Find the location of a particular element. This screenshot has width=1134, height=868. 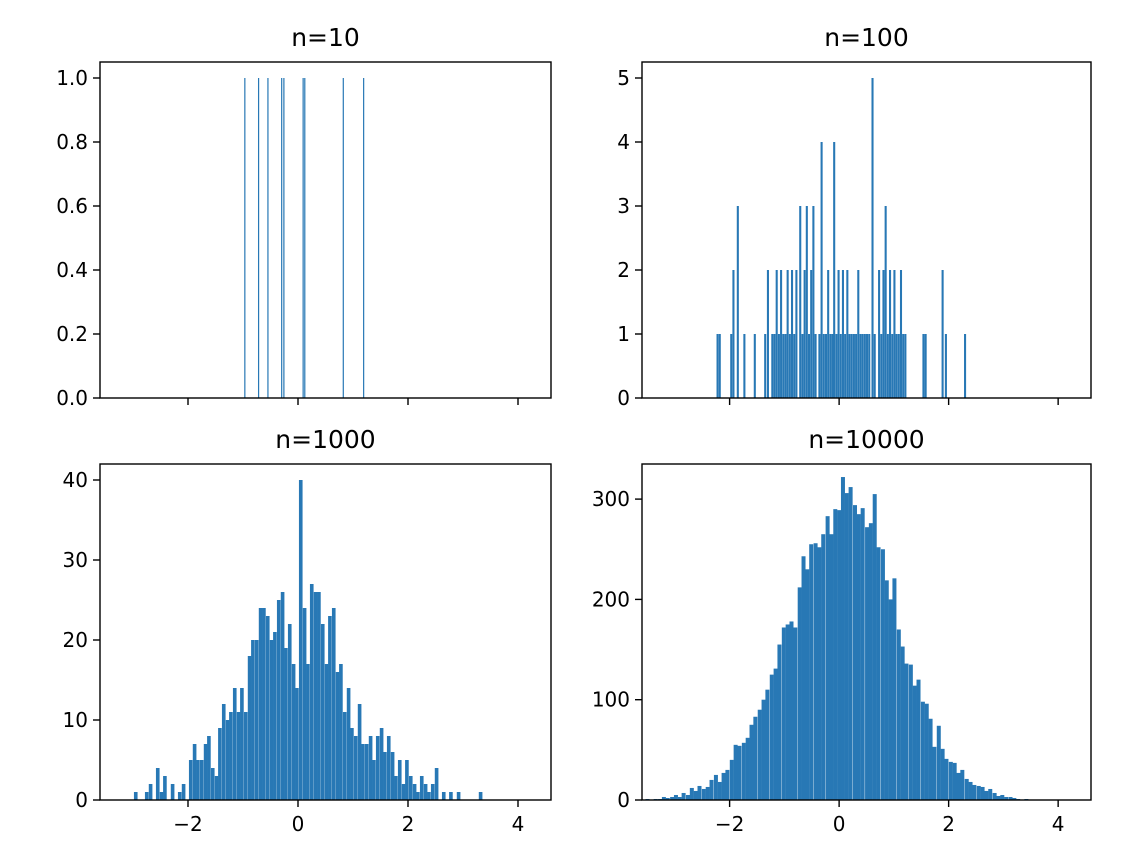

bars-n100 is located at coordinates (841, 238).